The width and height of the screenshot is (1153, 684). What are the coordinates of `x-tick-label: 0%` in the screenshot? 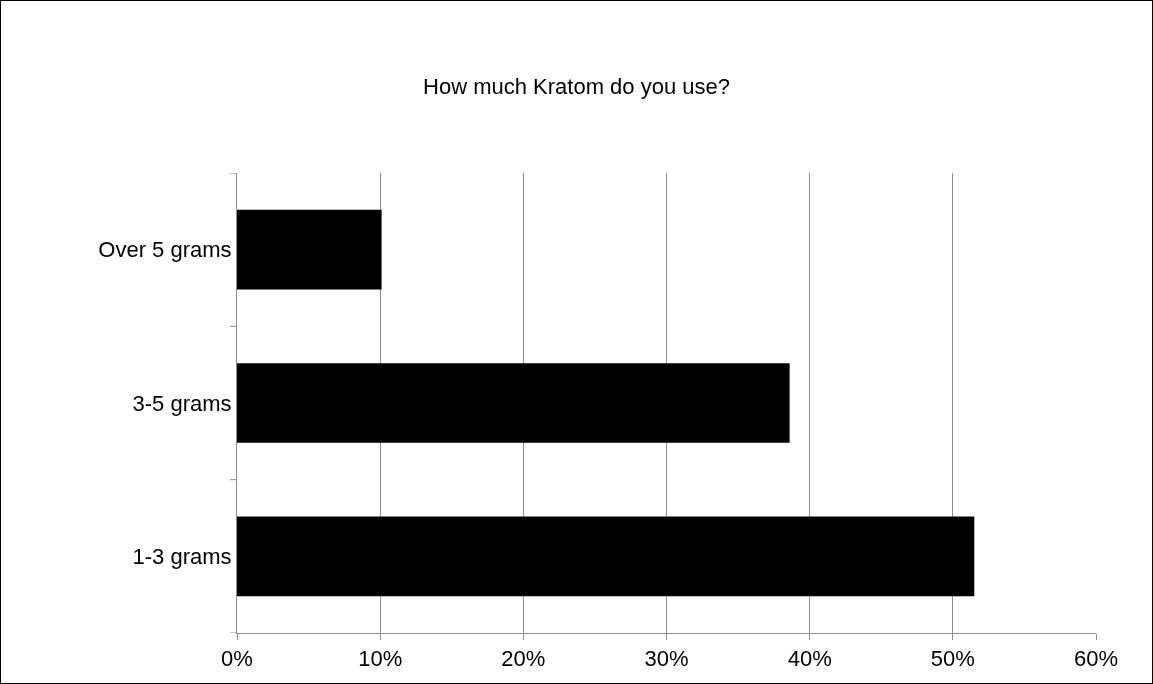 It's located at (237, 659).